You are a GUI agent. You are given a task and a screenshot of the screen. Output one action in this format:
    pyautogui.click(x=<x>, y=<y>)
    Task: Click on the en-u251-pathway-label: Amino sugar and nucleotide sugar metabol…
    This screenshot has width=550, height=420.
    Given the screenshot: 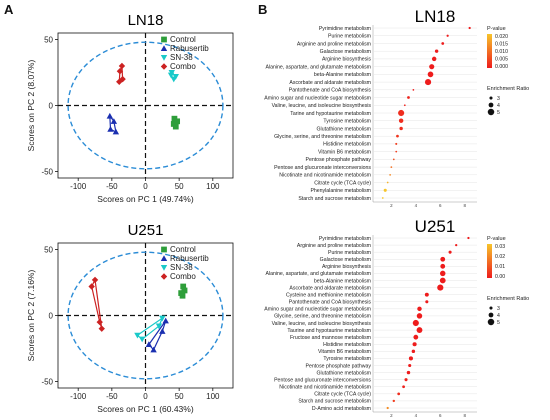 What is the action you would take?
    pyautogui.click(x=317, y=310)
    